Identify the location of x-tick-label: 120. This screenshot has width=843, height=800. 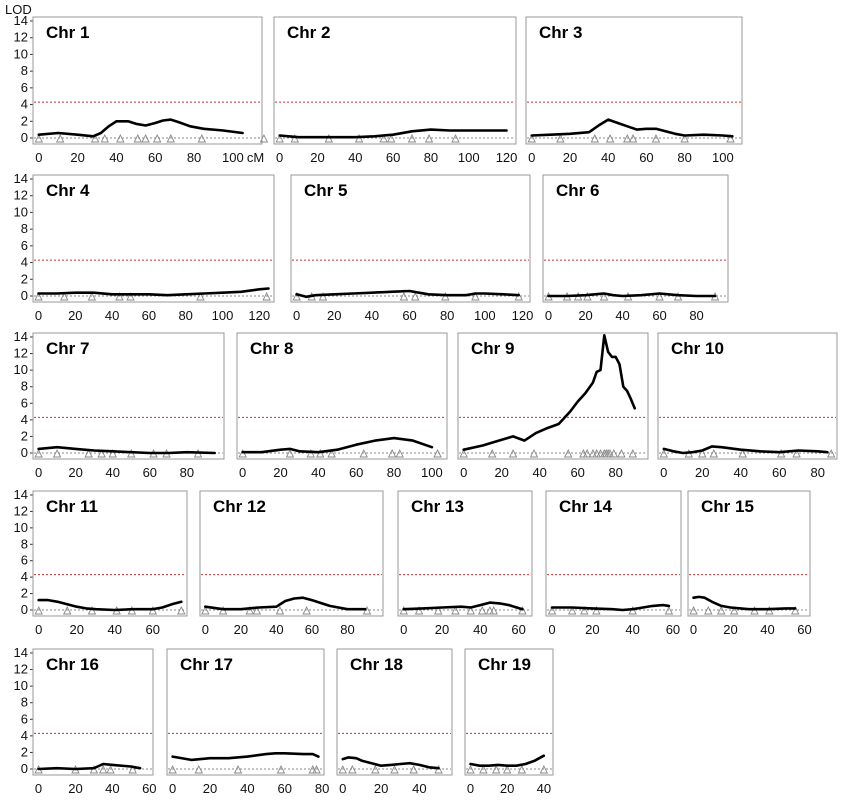
(259, 315).